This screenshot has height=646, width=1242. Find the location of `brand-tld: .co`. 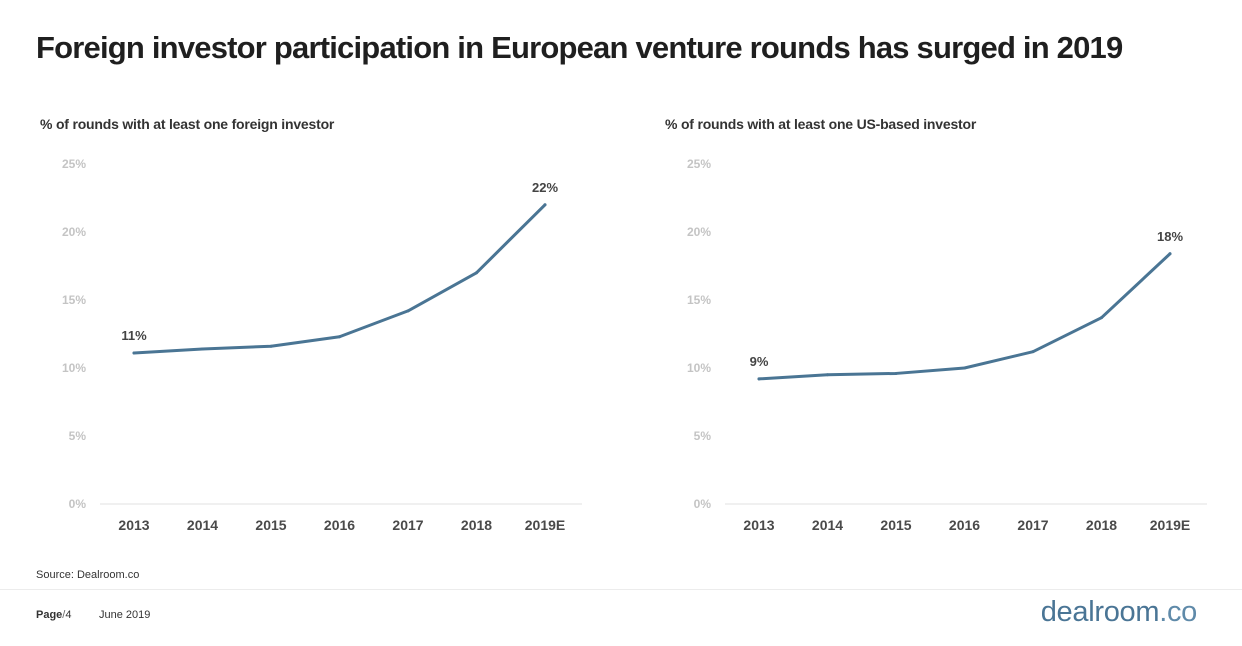

brand-tld: .co is located at coordinates (1178, 612).